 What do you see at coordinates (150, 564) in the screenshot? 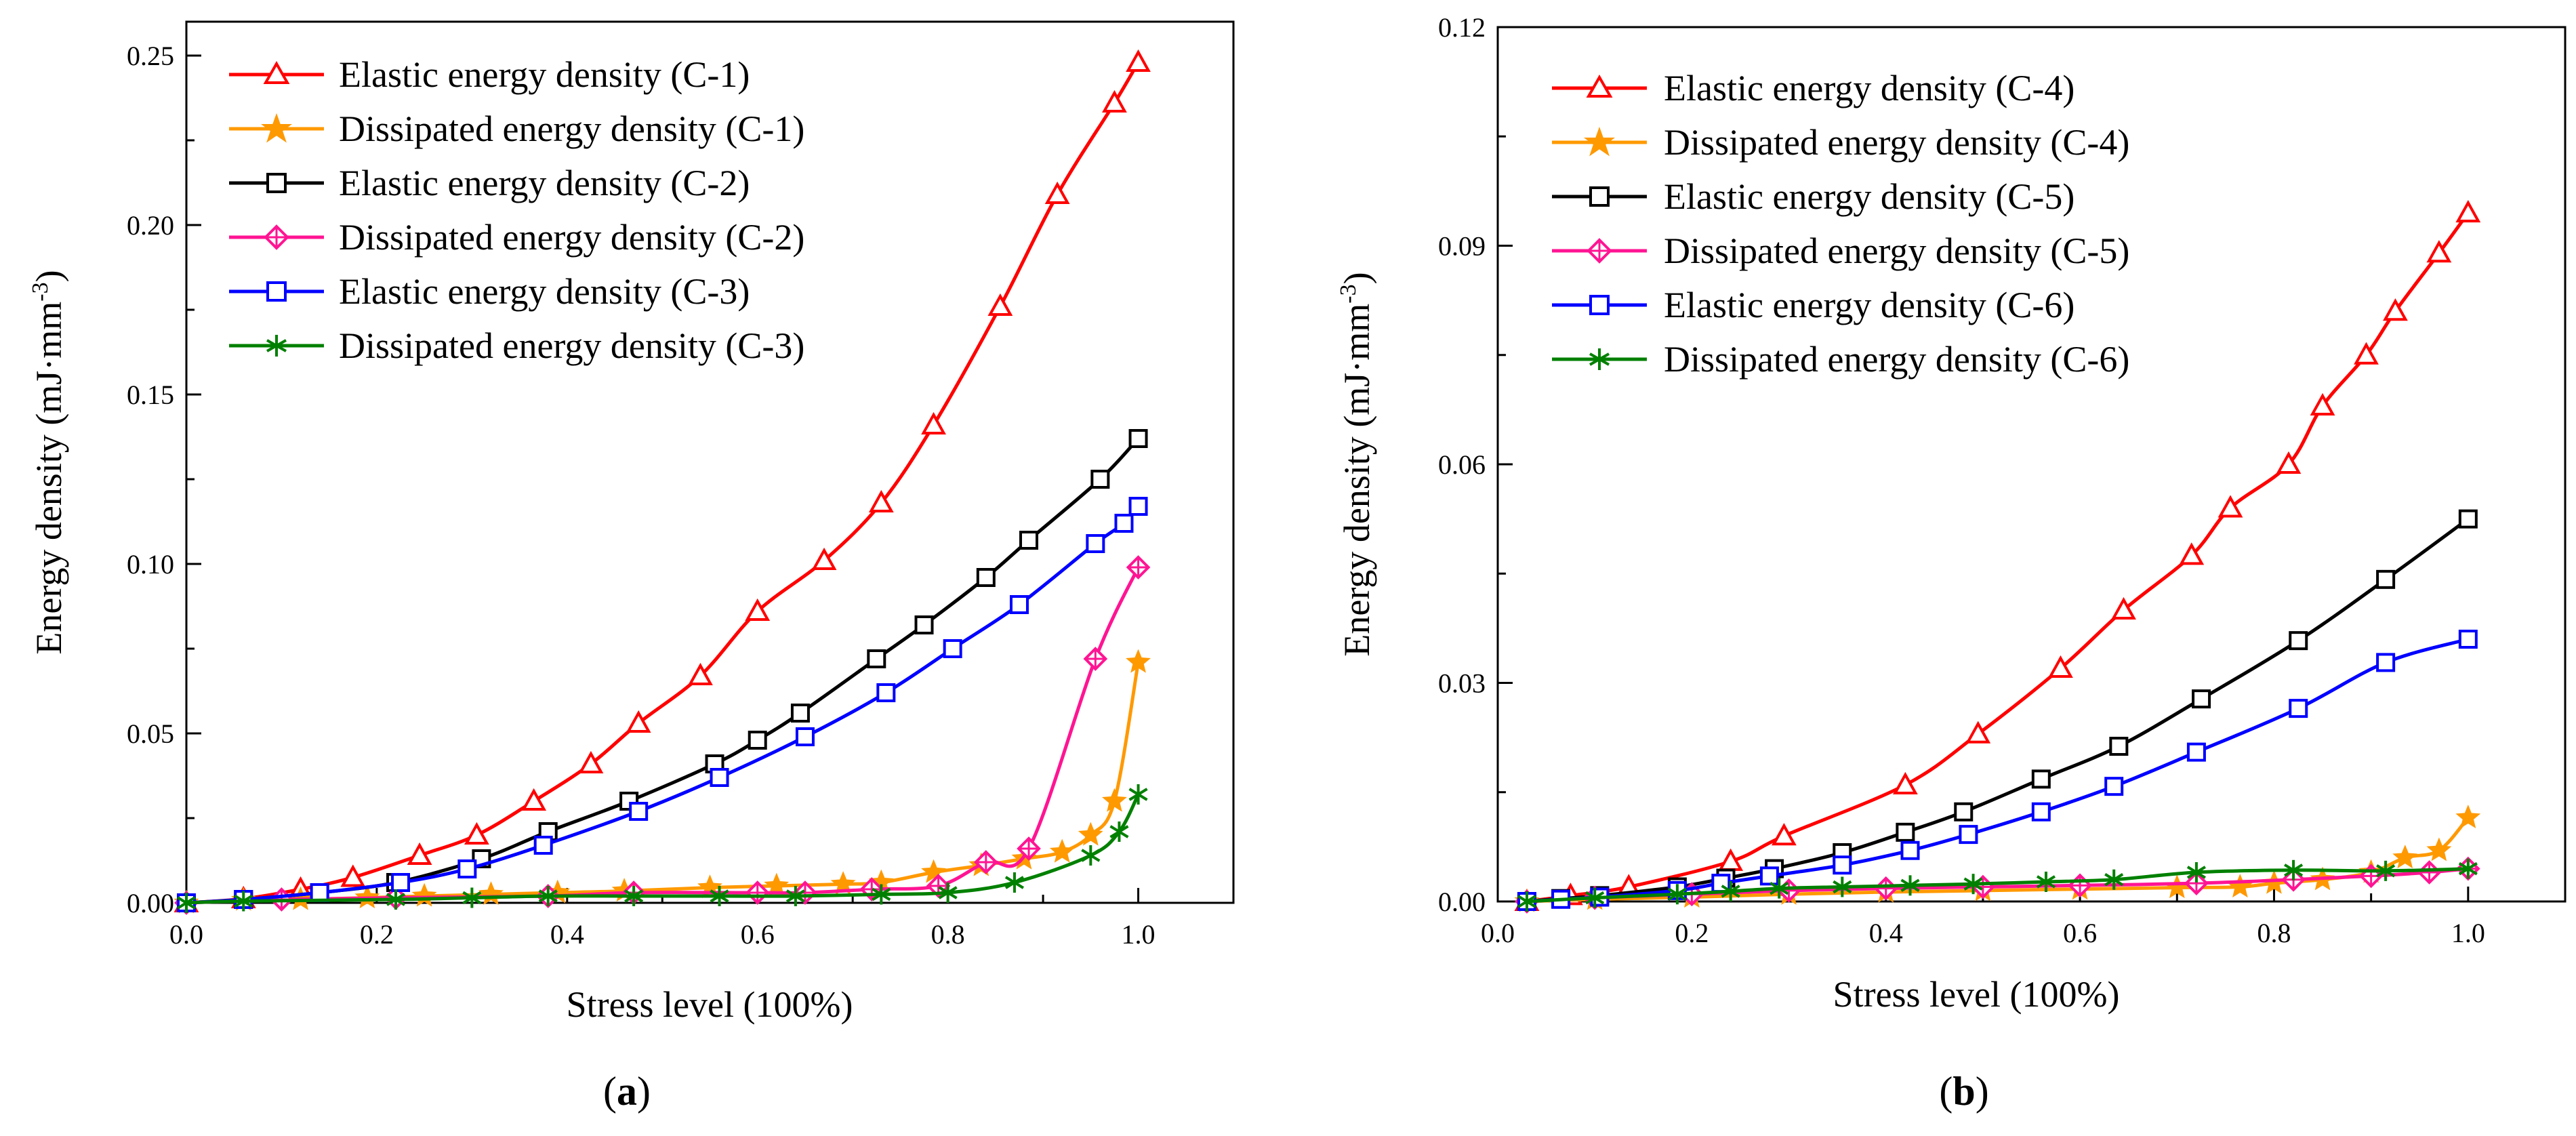
I see `panel-a-ytick-label: 0.10` at bounding box center [150, 564].